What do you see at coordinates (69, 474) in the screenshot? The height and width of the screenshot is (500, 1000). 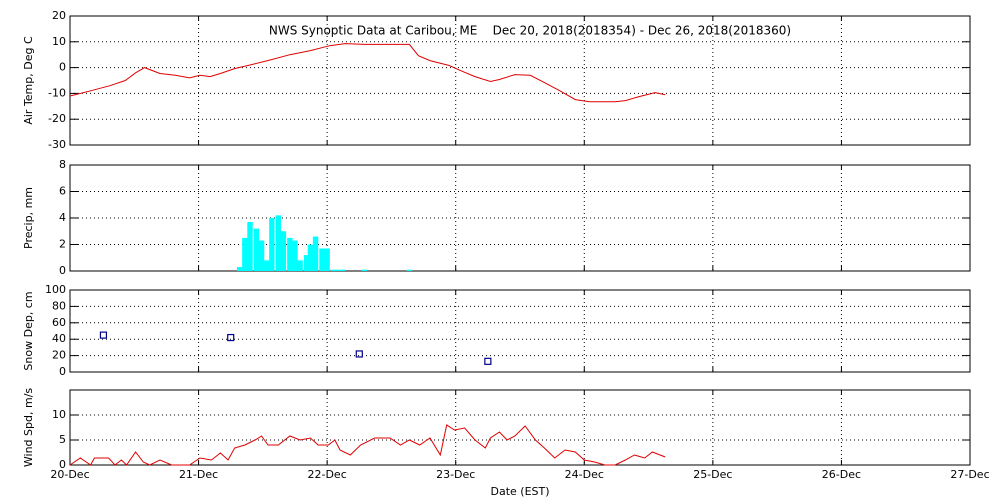 I see `x-tick-label: 20-Dec` at bounding box center [69, 474].